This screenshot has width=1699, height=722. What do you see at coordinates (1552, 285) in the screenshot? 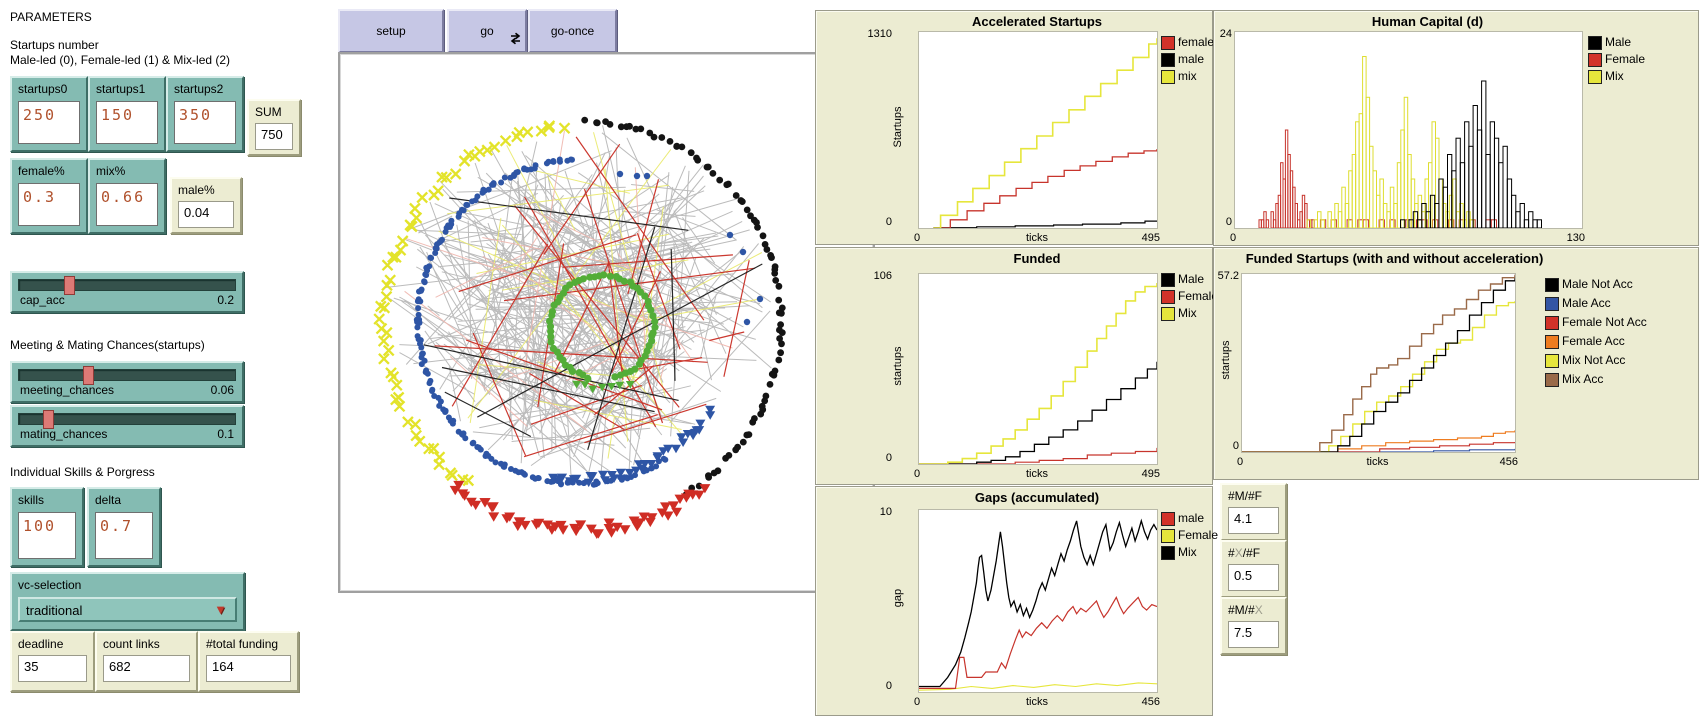
I see `legend-swatch-male-not-acc` at bounding box center [1552, 285].